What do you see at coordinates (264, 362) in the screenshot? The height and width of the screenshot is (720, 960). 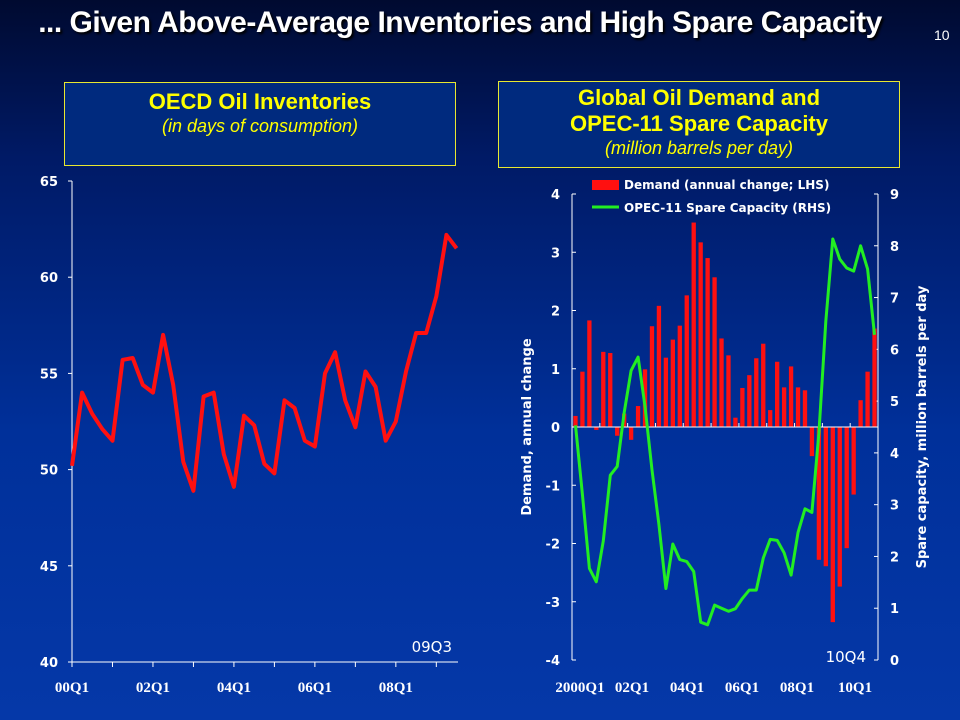 I see `inventory-line` at bounding box center [264, 362].